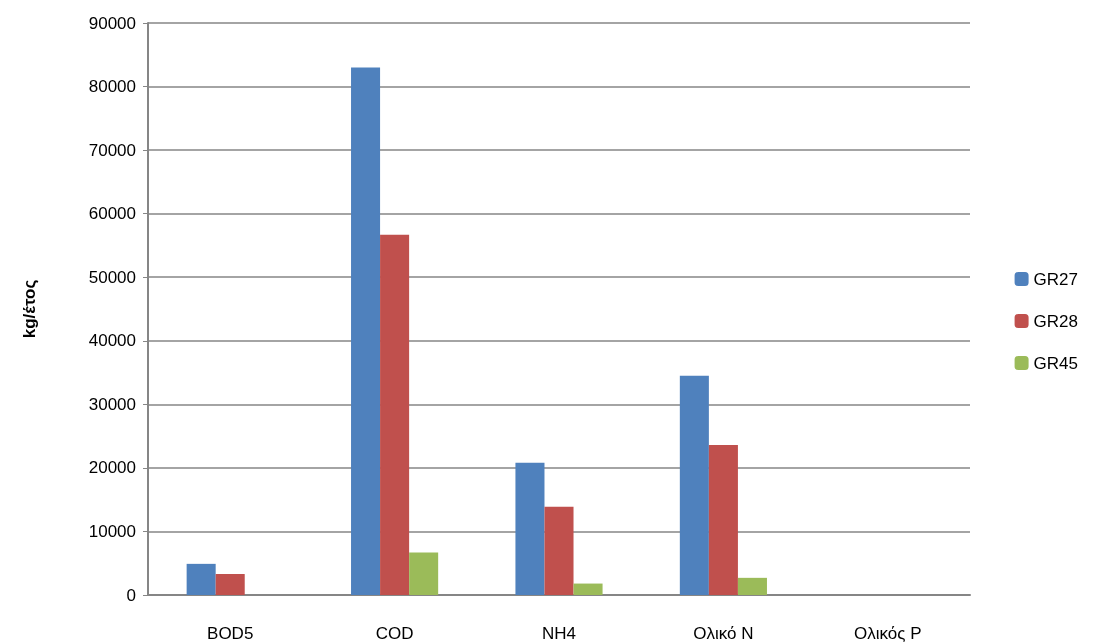 The image size is (1093, 642). Describe the element at coordinates (112, 23) in the screenshot. I see `y-tick-label: 90000` at that location.